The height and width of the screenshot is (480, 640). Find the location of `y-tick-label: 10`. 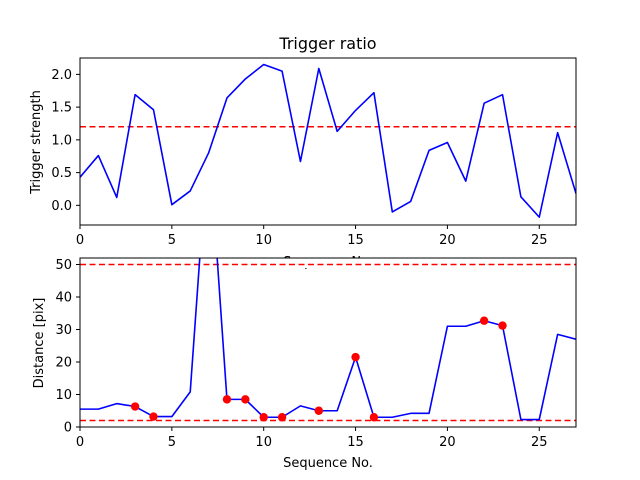

y-tick-label: 10 is located at coordinates (63, 395).